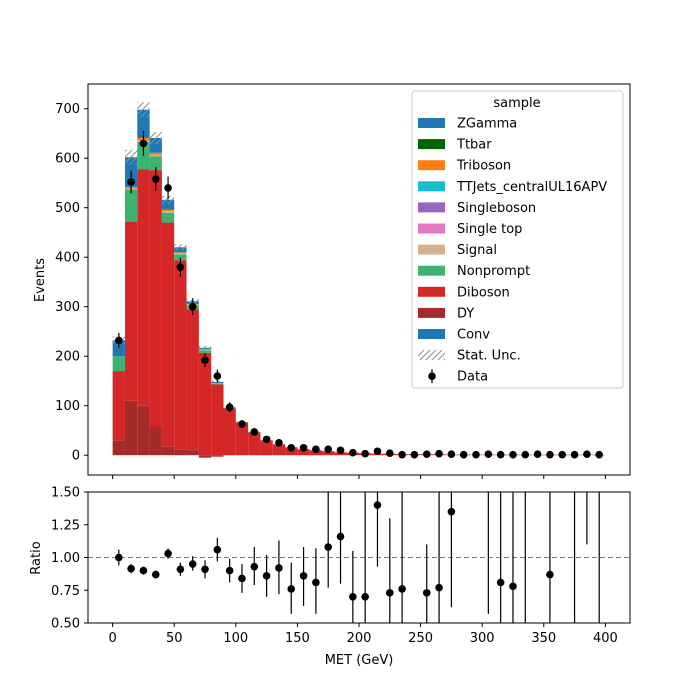 Image resolution: width=700 pixels, height=700 pixels. I want to click on legend-label-dy: DY, so click(465, 313).